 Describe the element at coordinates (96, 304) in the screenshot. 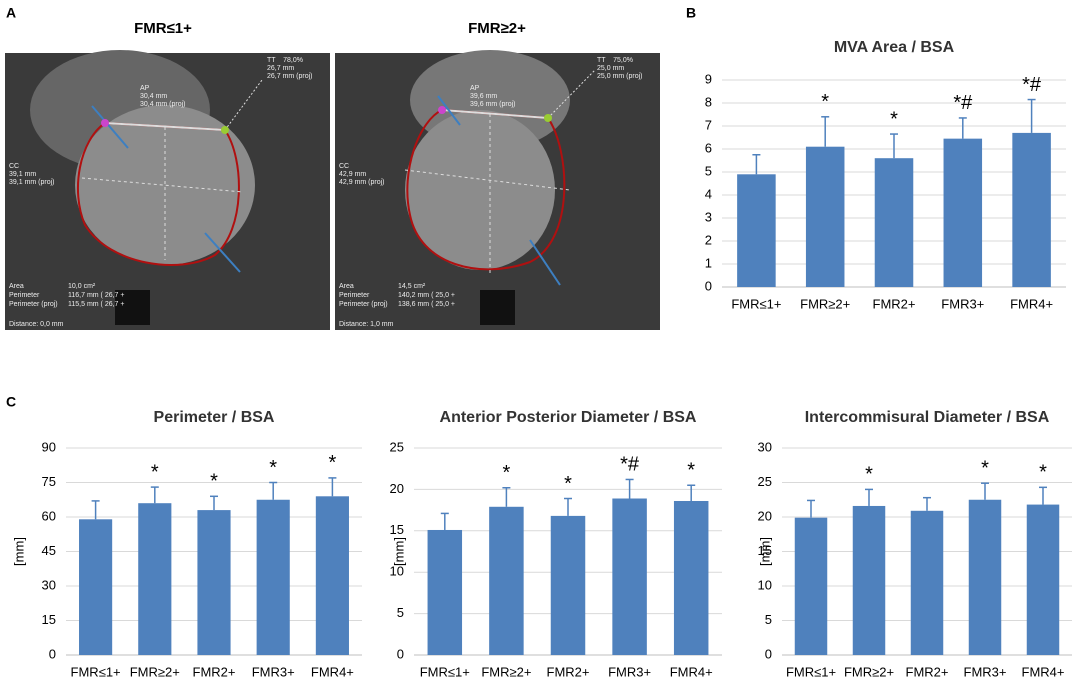

I see `ct-annotation: 115,5 mm ( 26,7 +` at that location.